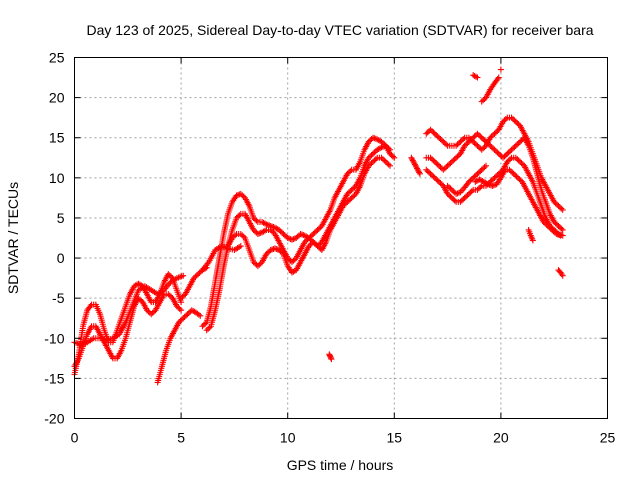 The width and height of the screenshot is (640, 480). Describe the element at coordinates (61, 258) in the screenshot. I see `y-tick-label: 0` at that location.